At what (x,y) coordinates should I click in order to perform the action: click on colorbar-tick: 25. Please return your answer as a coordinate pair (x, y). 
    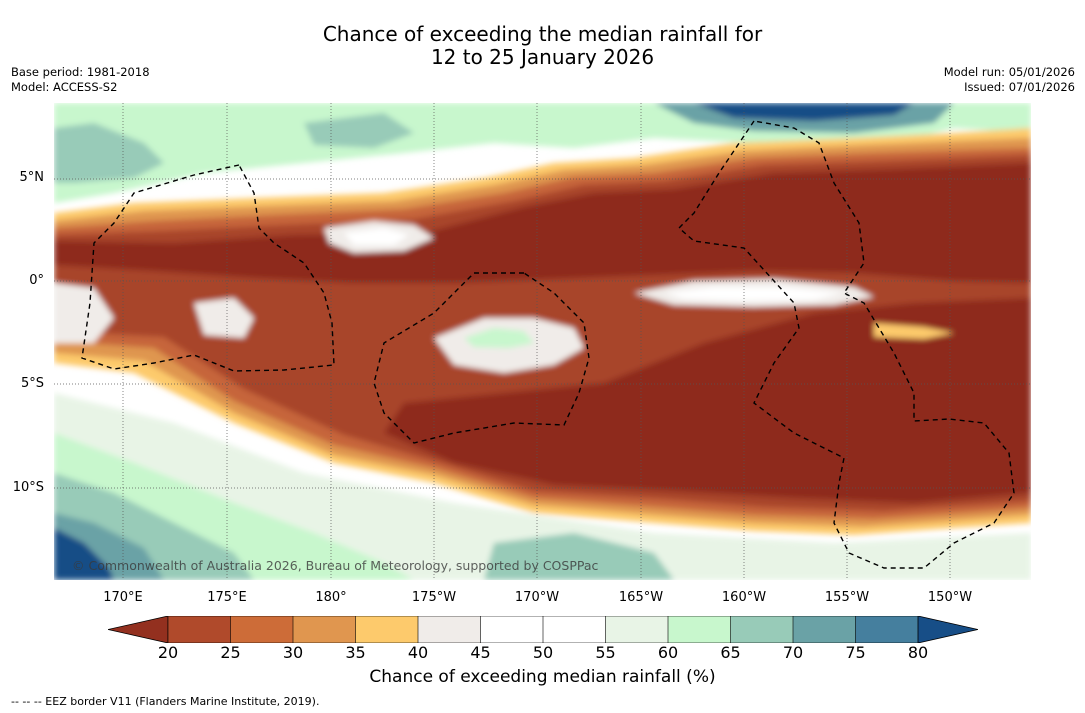
    Looking at the image, I should click on (230, 652).